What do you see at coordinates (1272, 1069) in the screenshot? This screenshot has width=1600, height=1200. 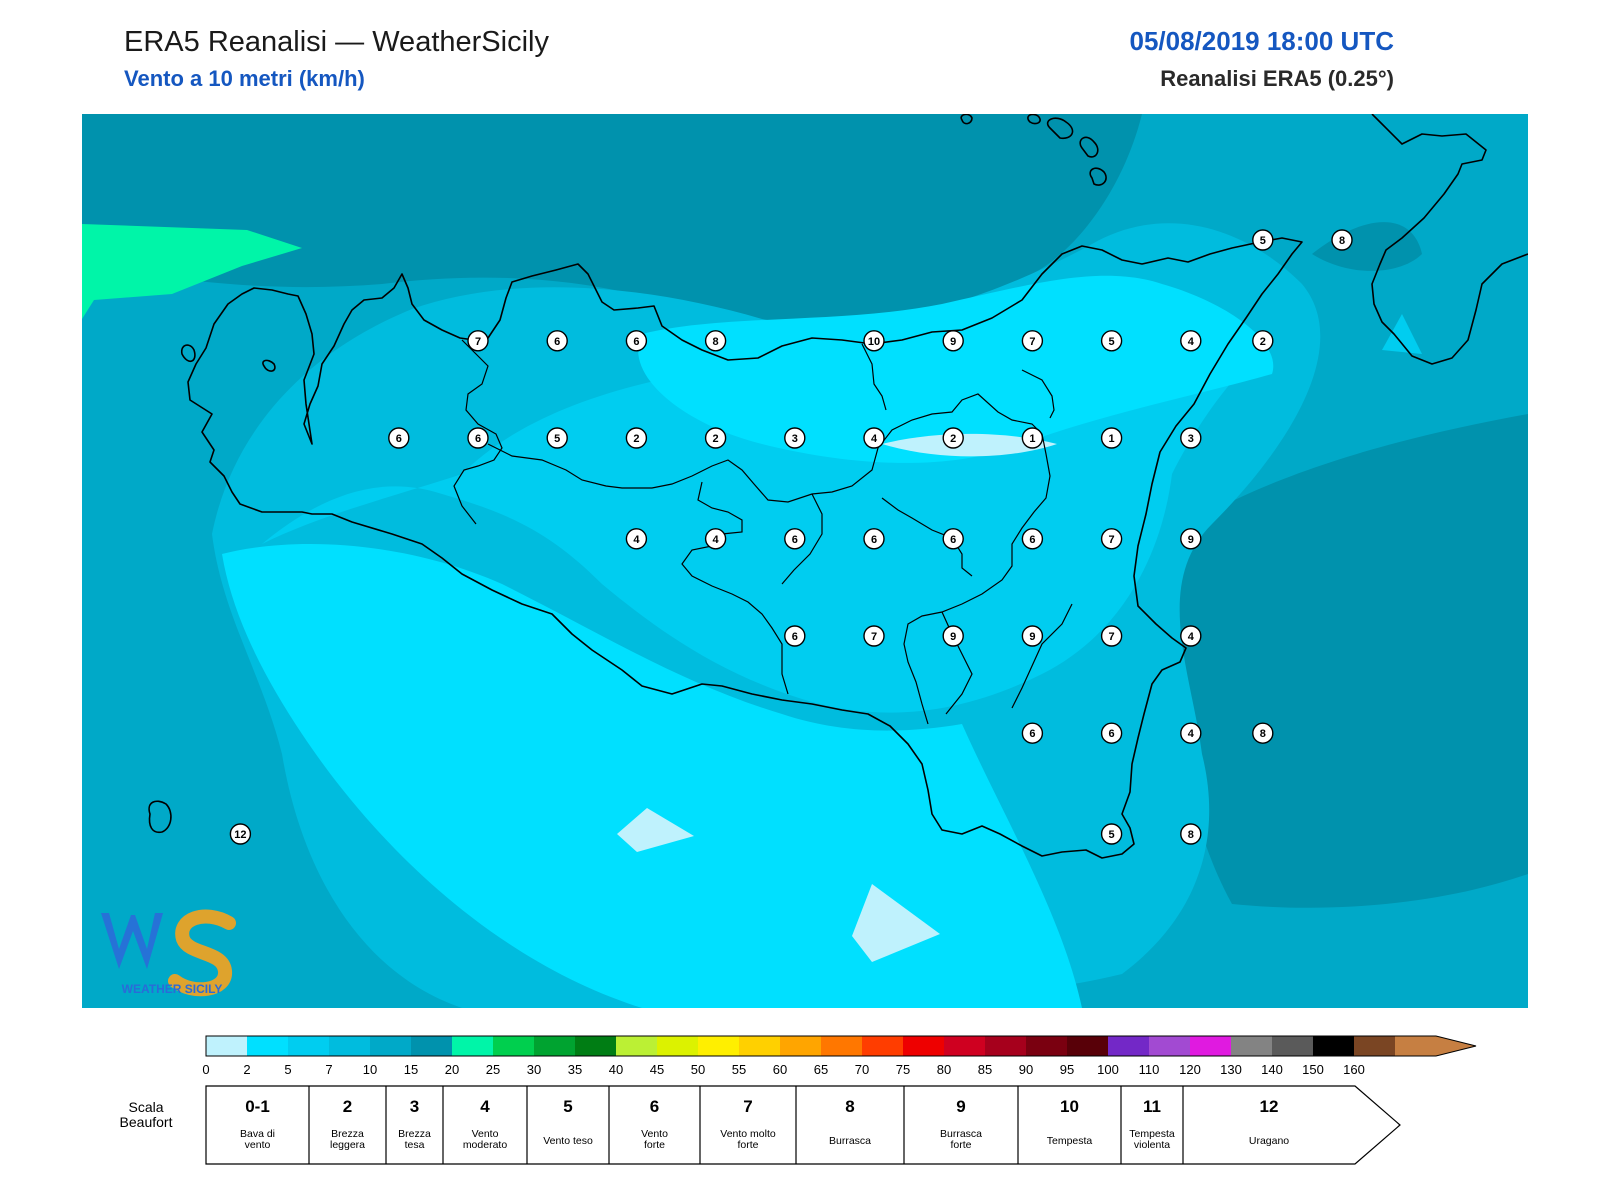 I see `colorbar-tick-label: 140` at bounding box center [1272, 1069].